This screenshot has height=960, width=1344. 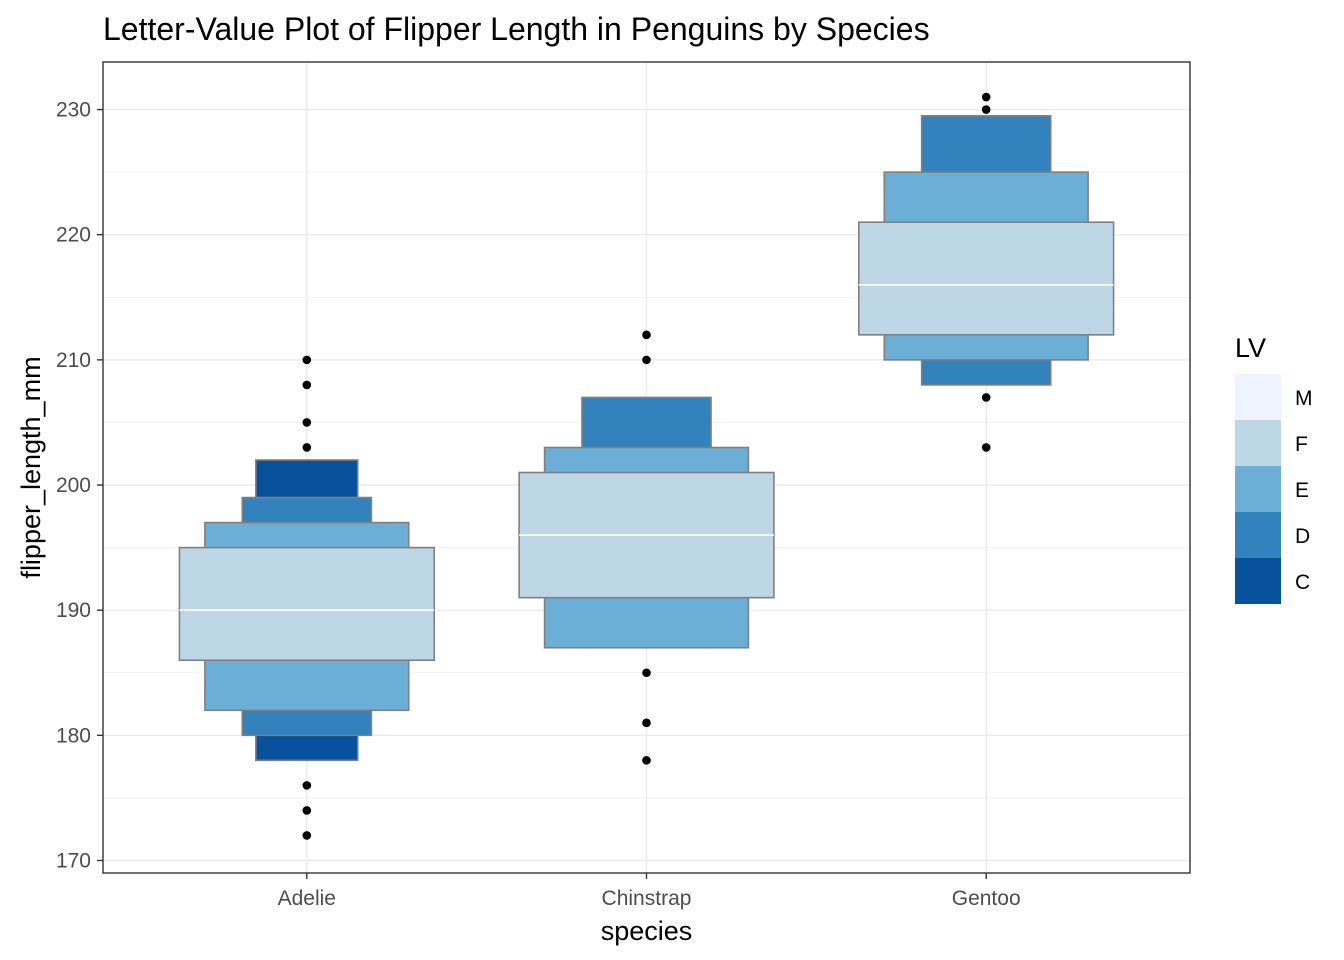 I want to click on y-tick-label: 200, so click(x=73, y=485).